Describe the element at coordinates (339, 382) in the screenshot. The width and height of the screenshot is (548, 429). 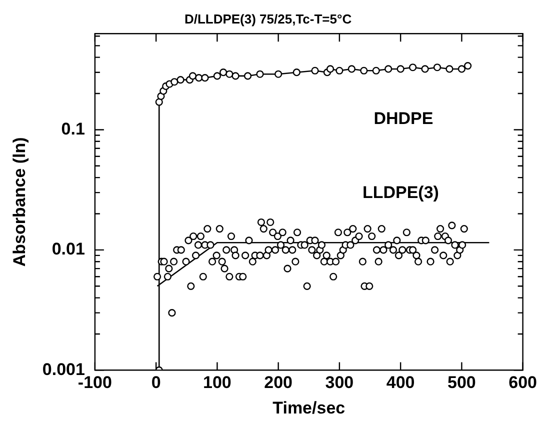
I see `x-tick-label: 300` at that location.